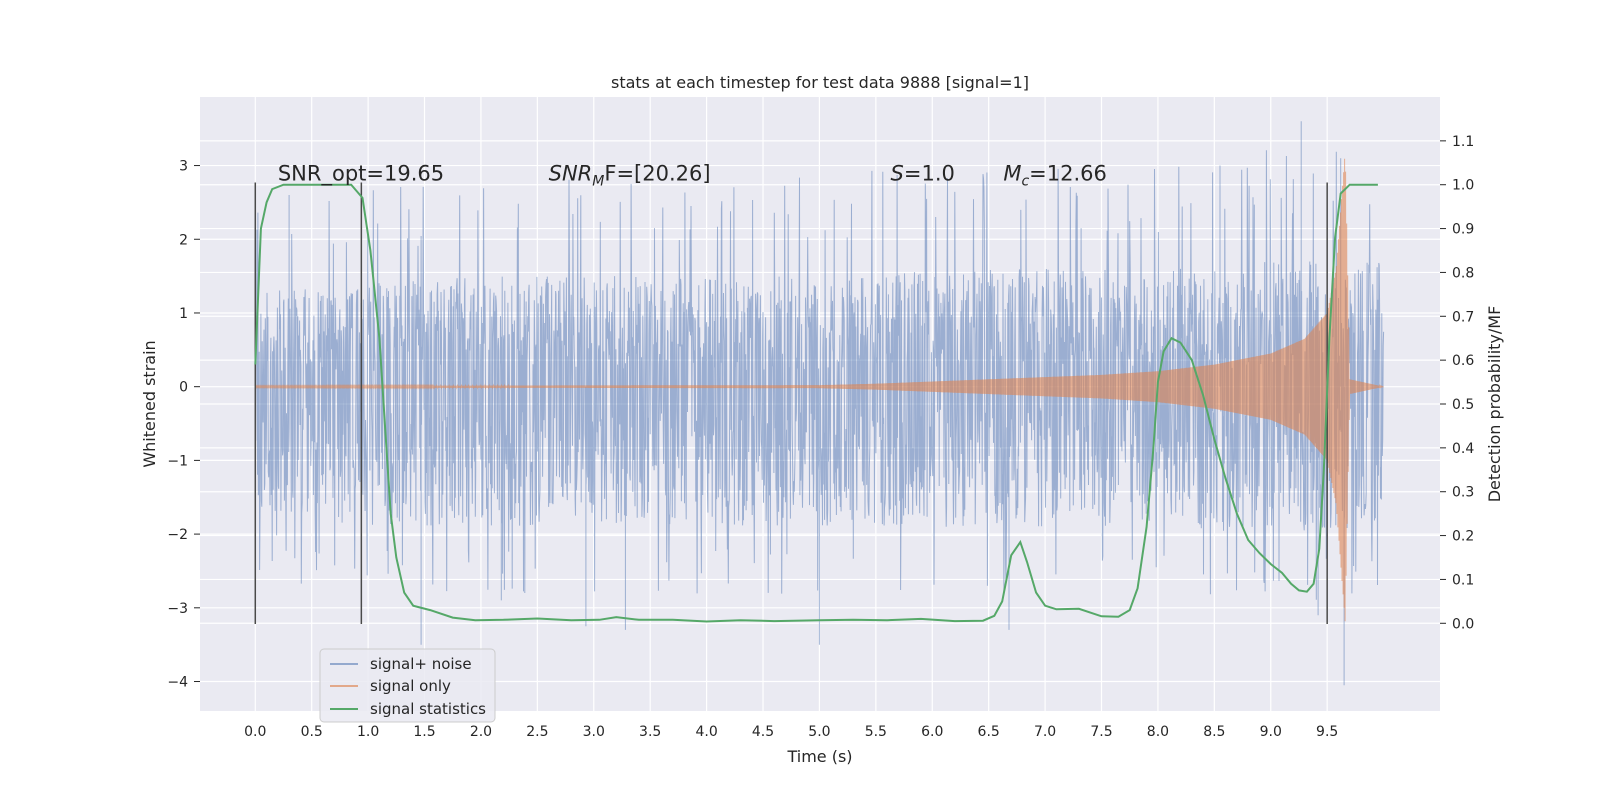 The image size is (1600, 800). What do you see at coordinates (183, 314) in the screenshot?
I see `left-y-tick-label: 1` at bounding box center [183, 314].